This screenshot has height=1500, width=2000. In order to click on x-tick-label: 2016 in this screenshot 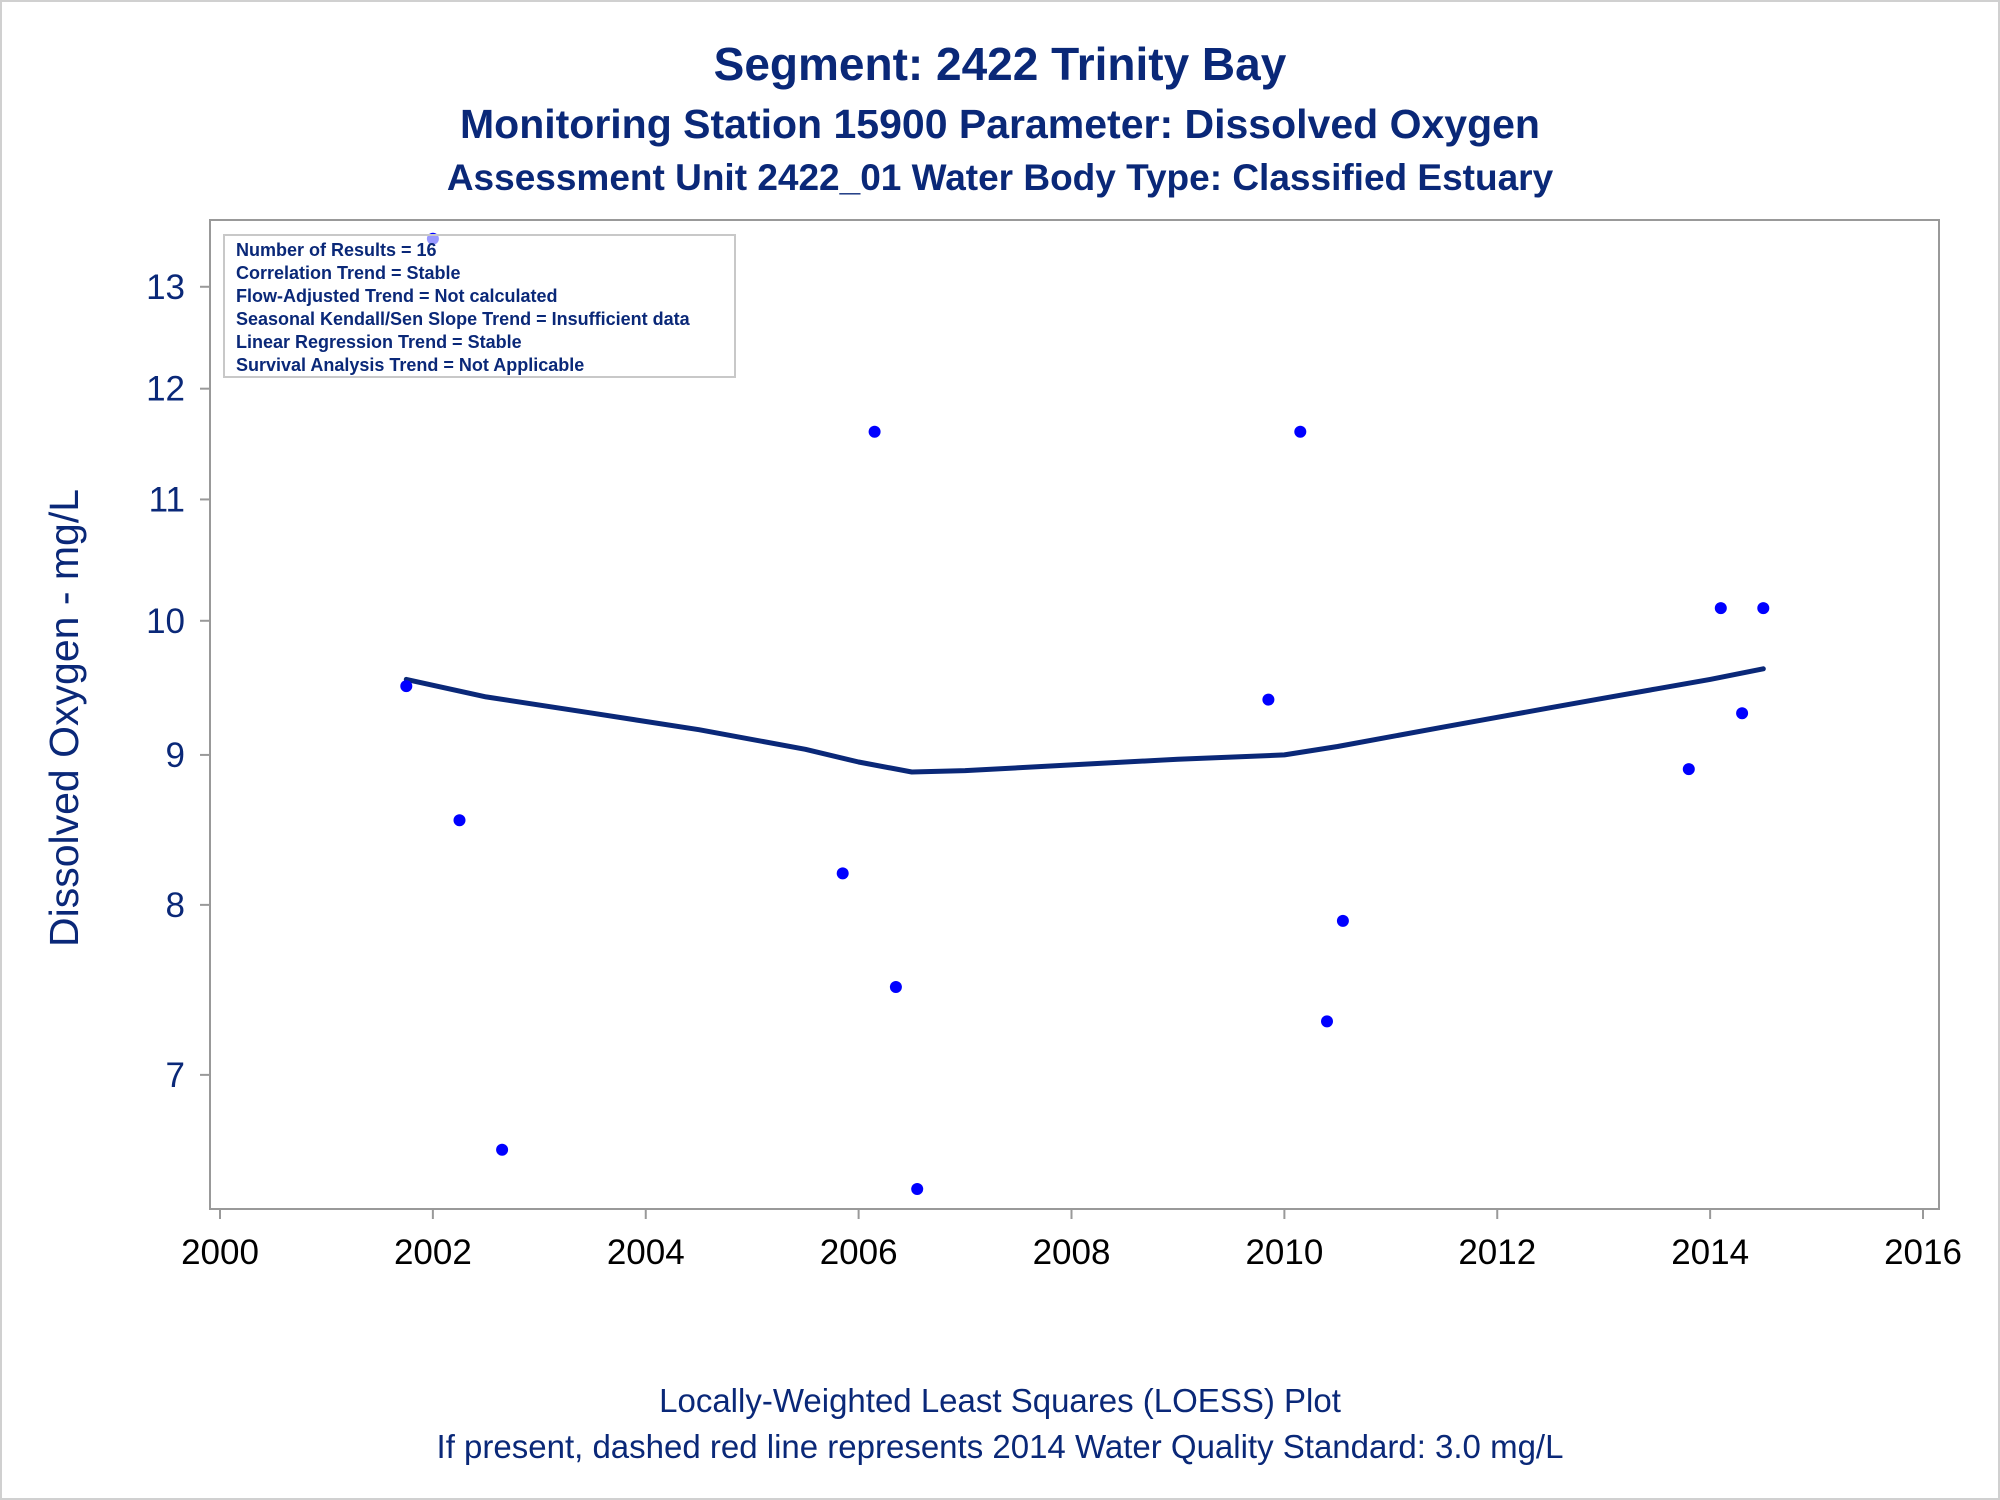, I will do `click(1923, 1252)`.